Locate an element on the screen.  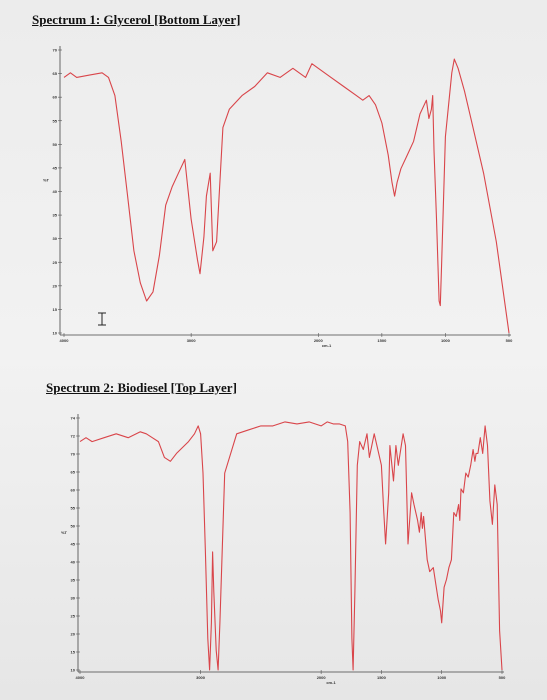
spectrum-2-title: Spectrum 2: Biodiesel [Top Layer] is located at coordinates (141, 387).